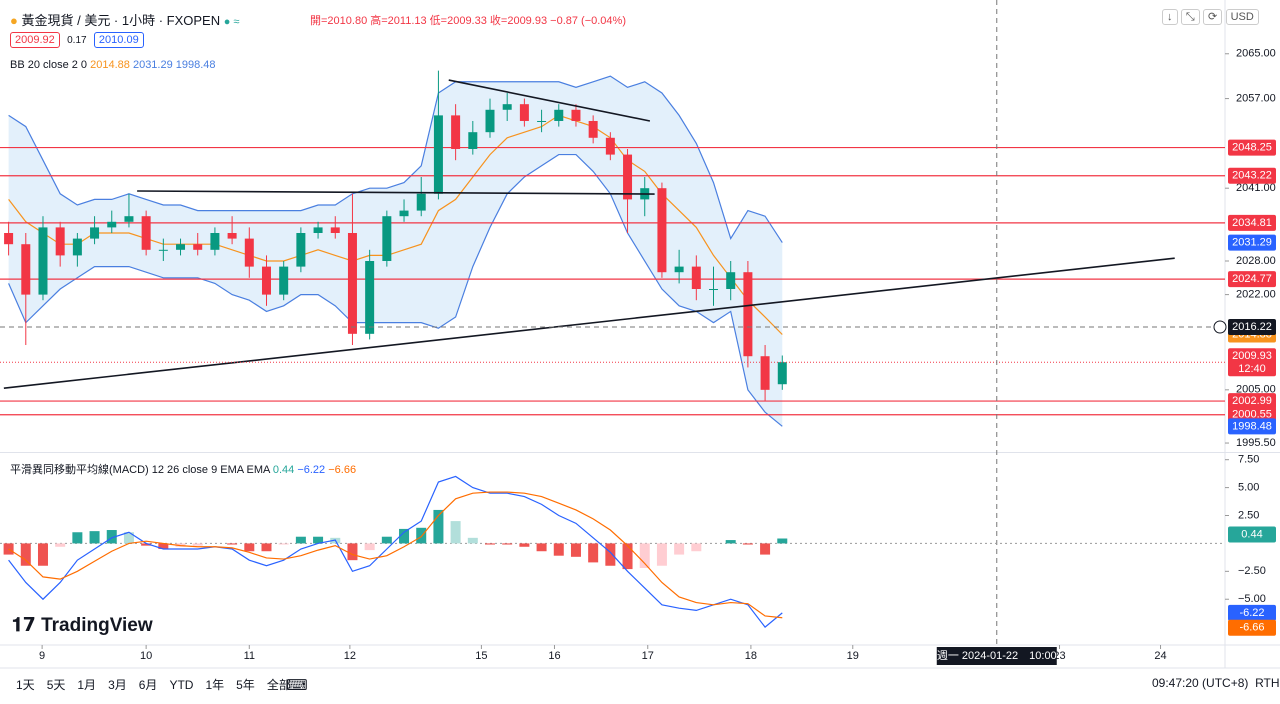 The height and width of the screenshot is (704, 1280). Describe the element at coordinates (1213, 17) in the screenshot. I see `button: ⟳` at that location.